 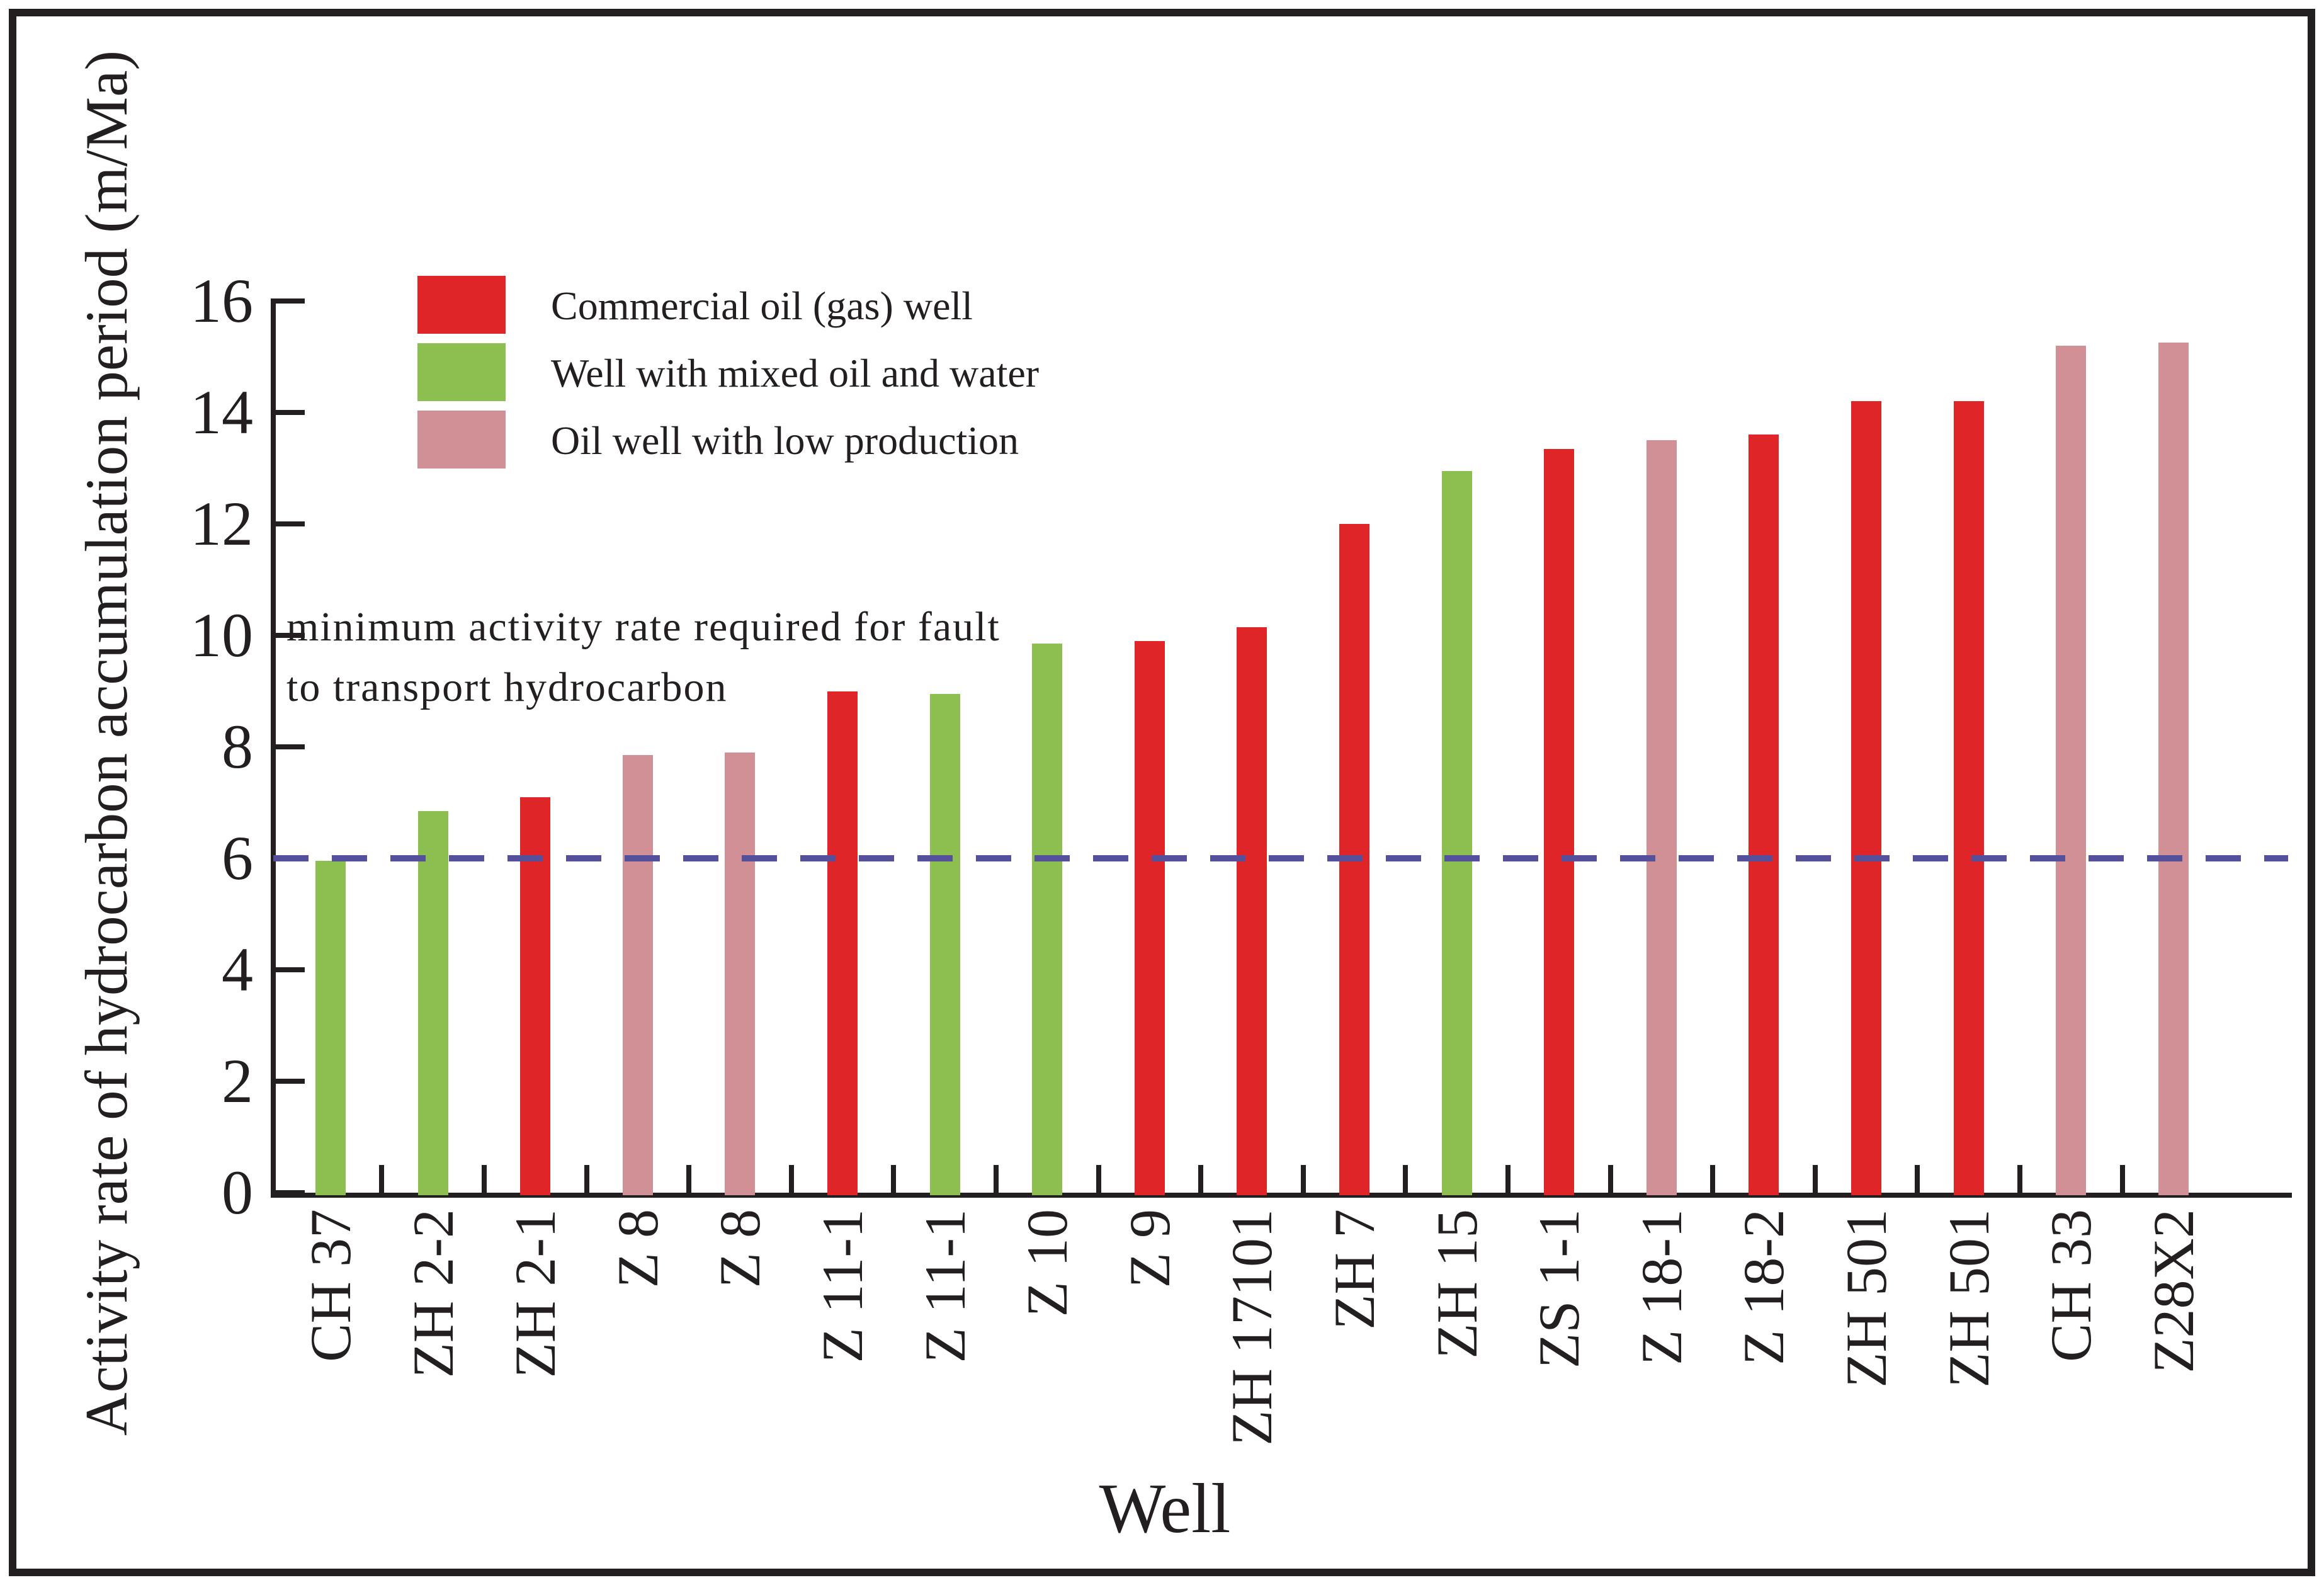 What do you see at coordinates (535, 1293) in the screenshot?
I see `x-tick-label: ZH 2-1` at bounding box center [535, 1293].